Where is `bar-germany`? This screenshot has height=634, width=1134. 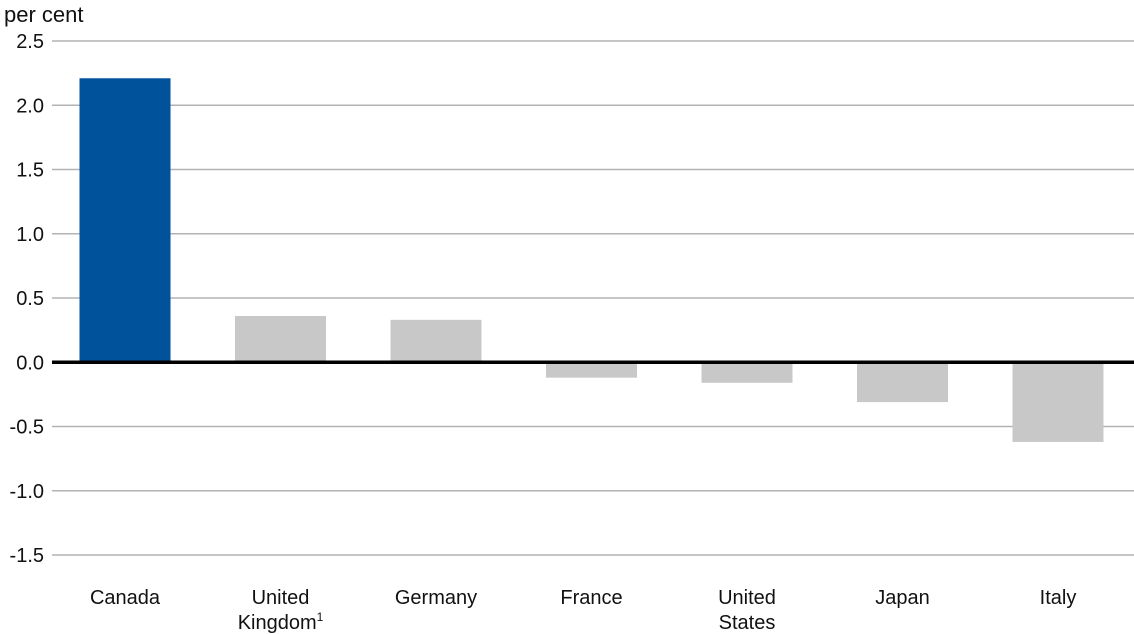
bar-germany is located at coordinates (436, 341).